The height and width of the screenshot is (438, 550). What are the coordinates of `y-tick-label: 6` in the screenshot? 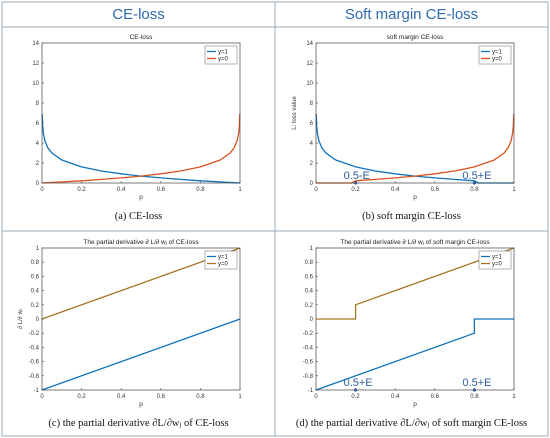 It's located at (312, 124).